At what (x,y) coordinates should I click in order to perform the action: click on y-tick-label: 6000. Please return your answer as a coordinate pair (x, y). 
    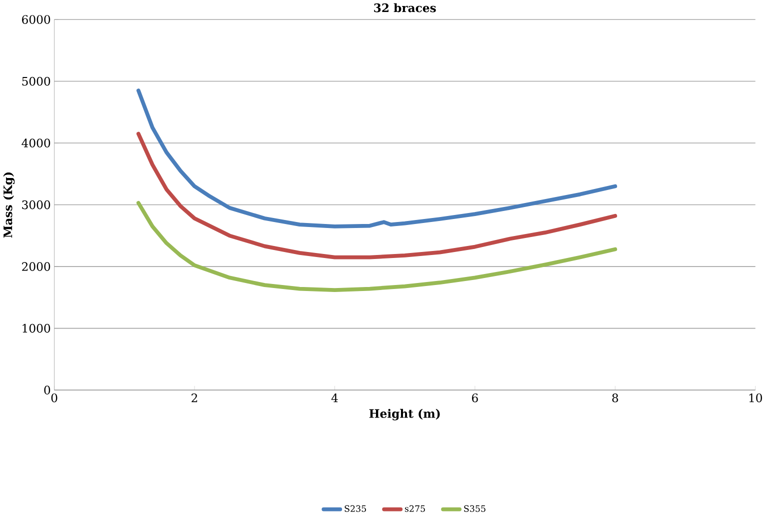
    Looking at the image, I should click on (36, 19).